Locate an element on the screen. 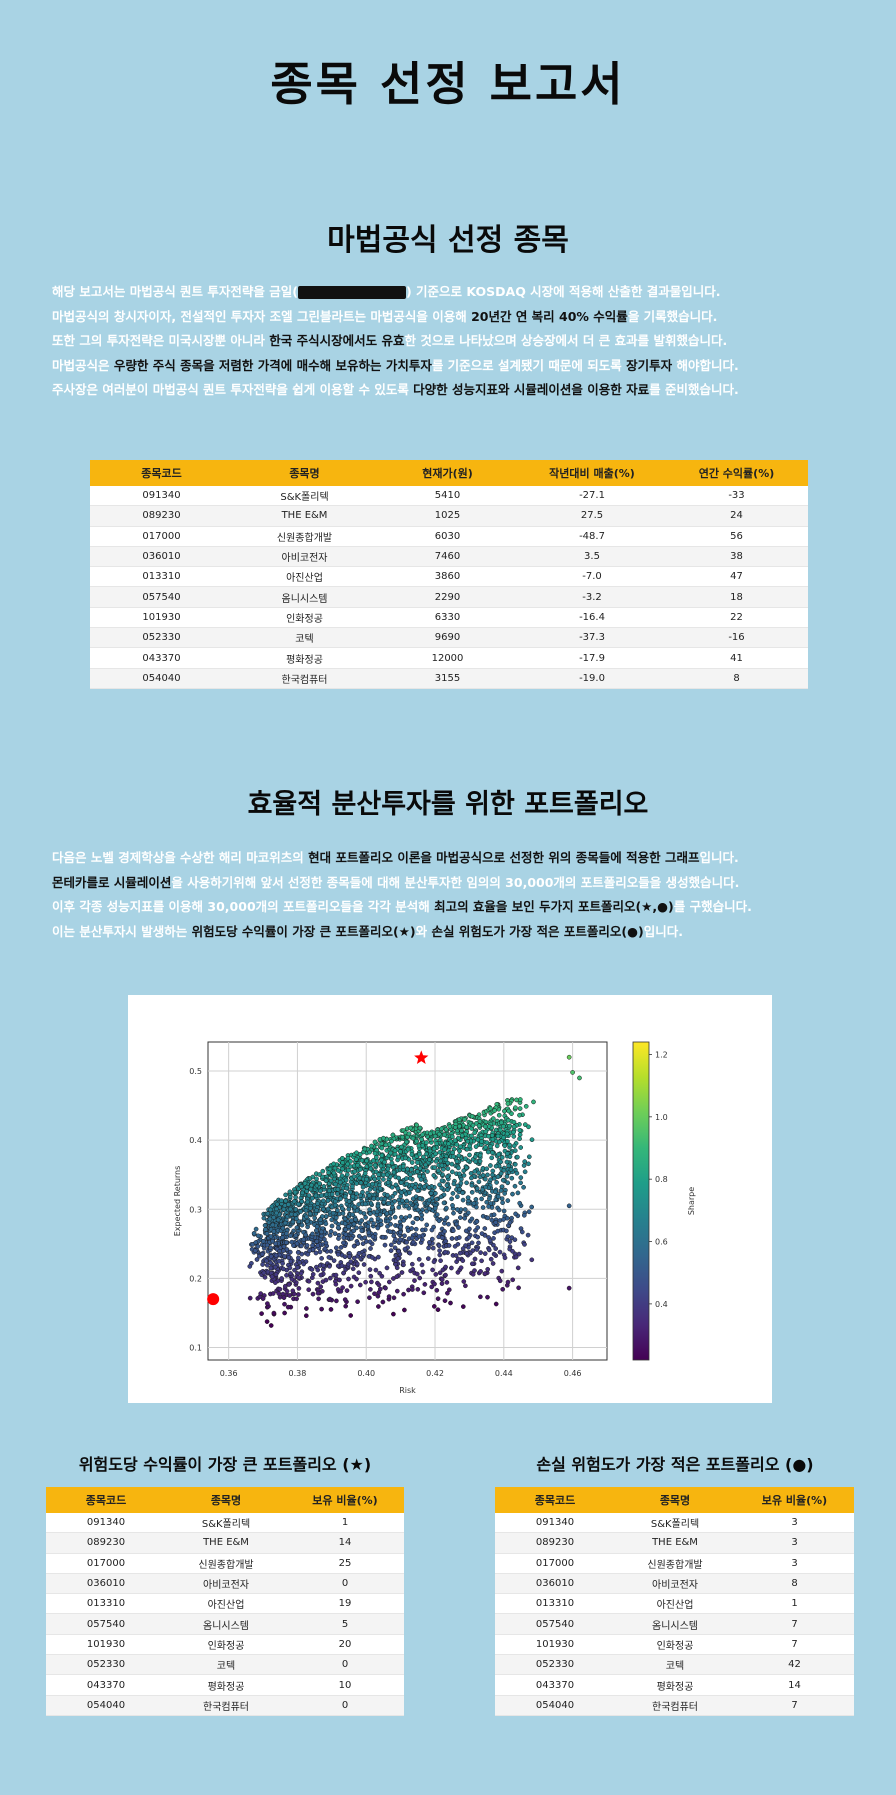  table-cell: 091340 is located at coordinates (106, 1523).